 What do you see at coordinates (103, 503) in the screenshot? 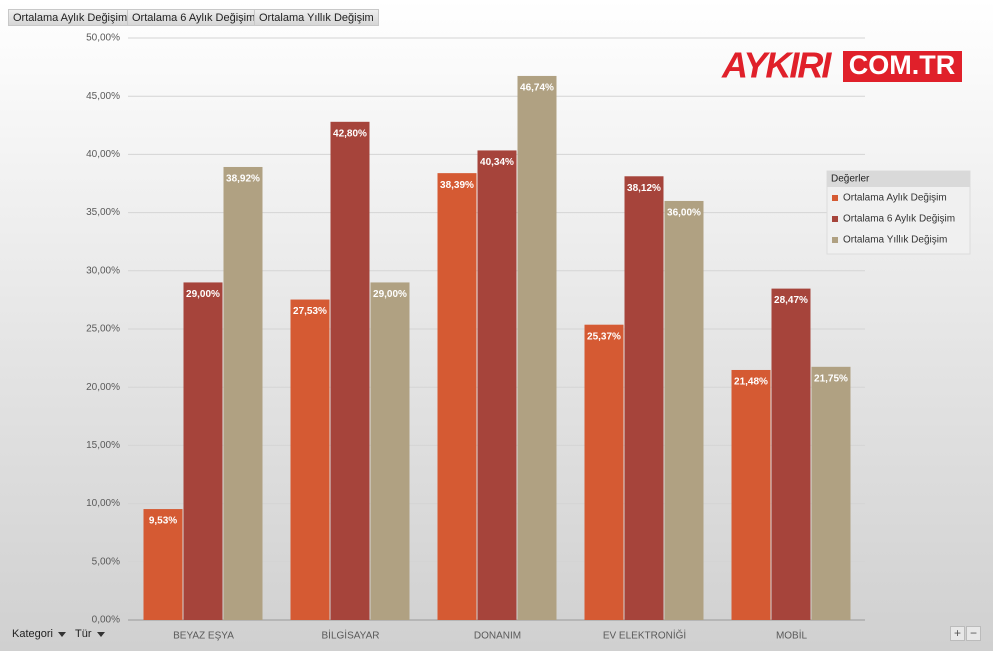
I see `y-tick-label: 10,00%` at bounding box center [103, 503].